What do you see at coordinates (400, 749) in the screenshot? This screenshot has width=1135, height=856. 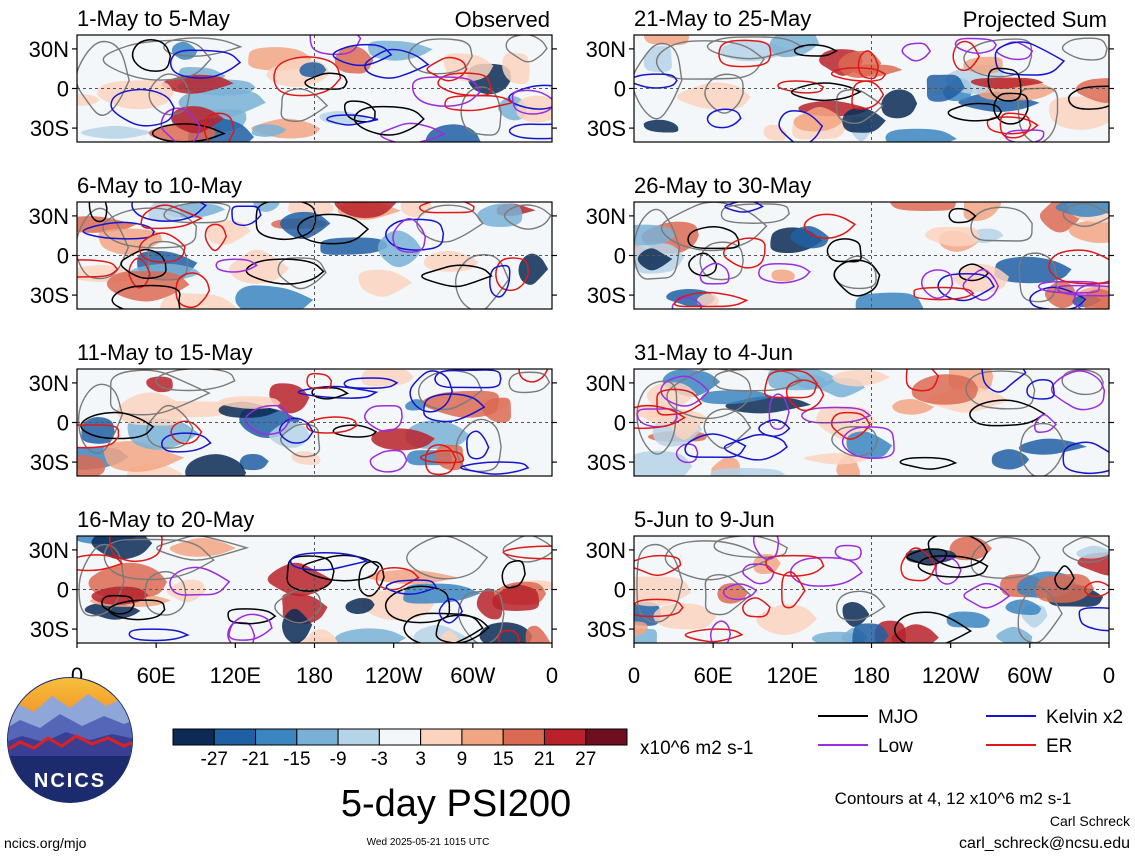 I see `colorbar: -27 -21 -15 -9 -3 3 9 15 21 27` at bounding box center [400, 749].